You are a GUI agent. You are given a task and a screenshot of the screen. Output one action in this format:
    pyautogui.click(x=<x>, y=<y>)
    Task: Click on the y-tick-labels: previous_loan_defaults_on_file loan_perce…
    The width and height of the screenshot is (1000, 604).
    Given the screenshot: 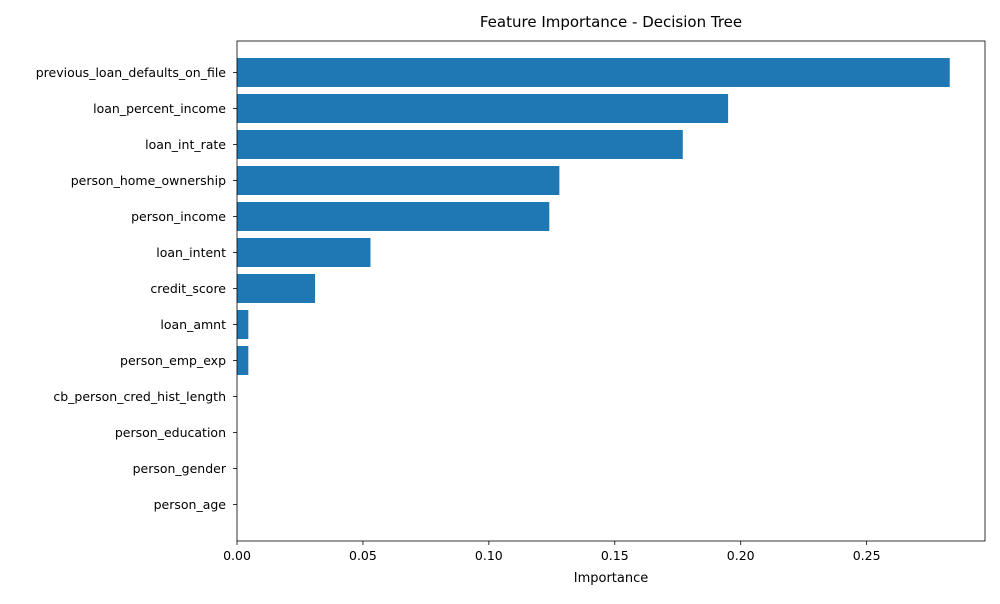 What is the action you would take?
    pyautogui.click(x=136, y=288)
    